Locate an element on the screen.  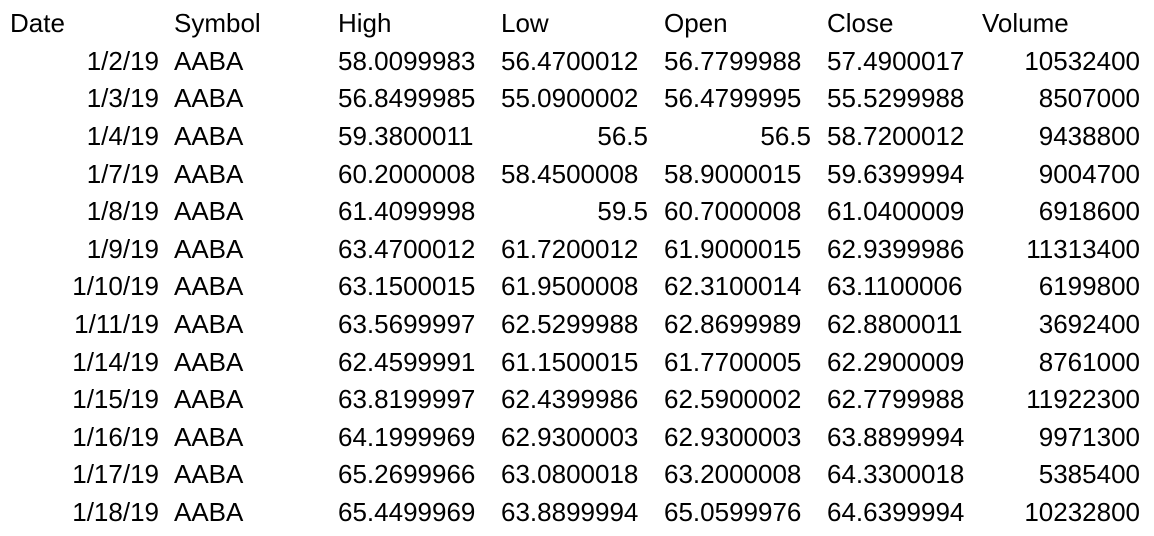
cell-close: 62.8800011 is located at coordinates (895, 324).